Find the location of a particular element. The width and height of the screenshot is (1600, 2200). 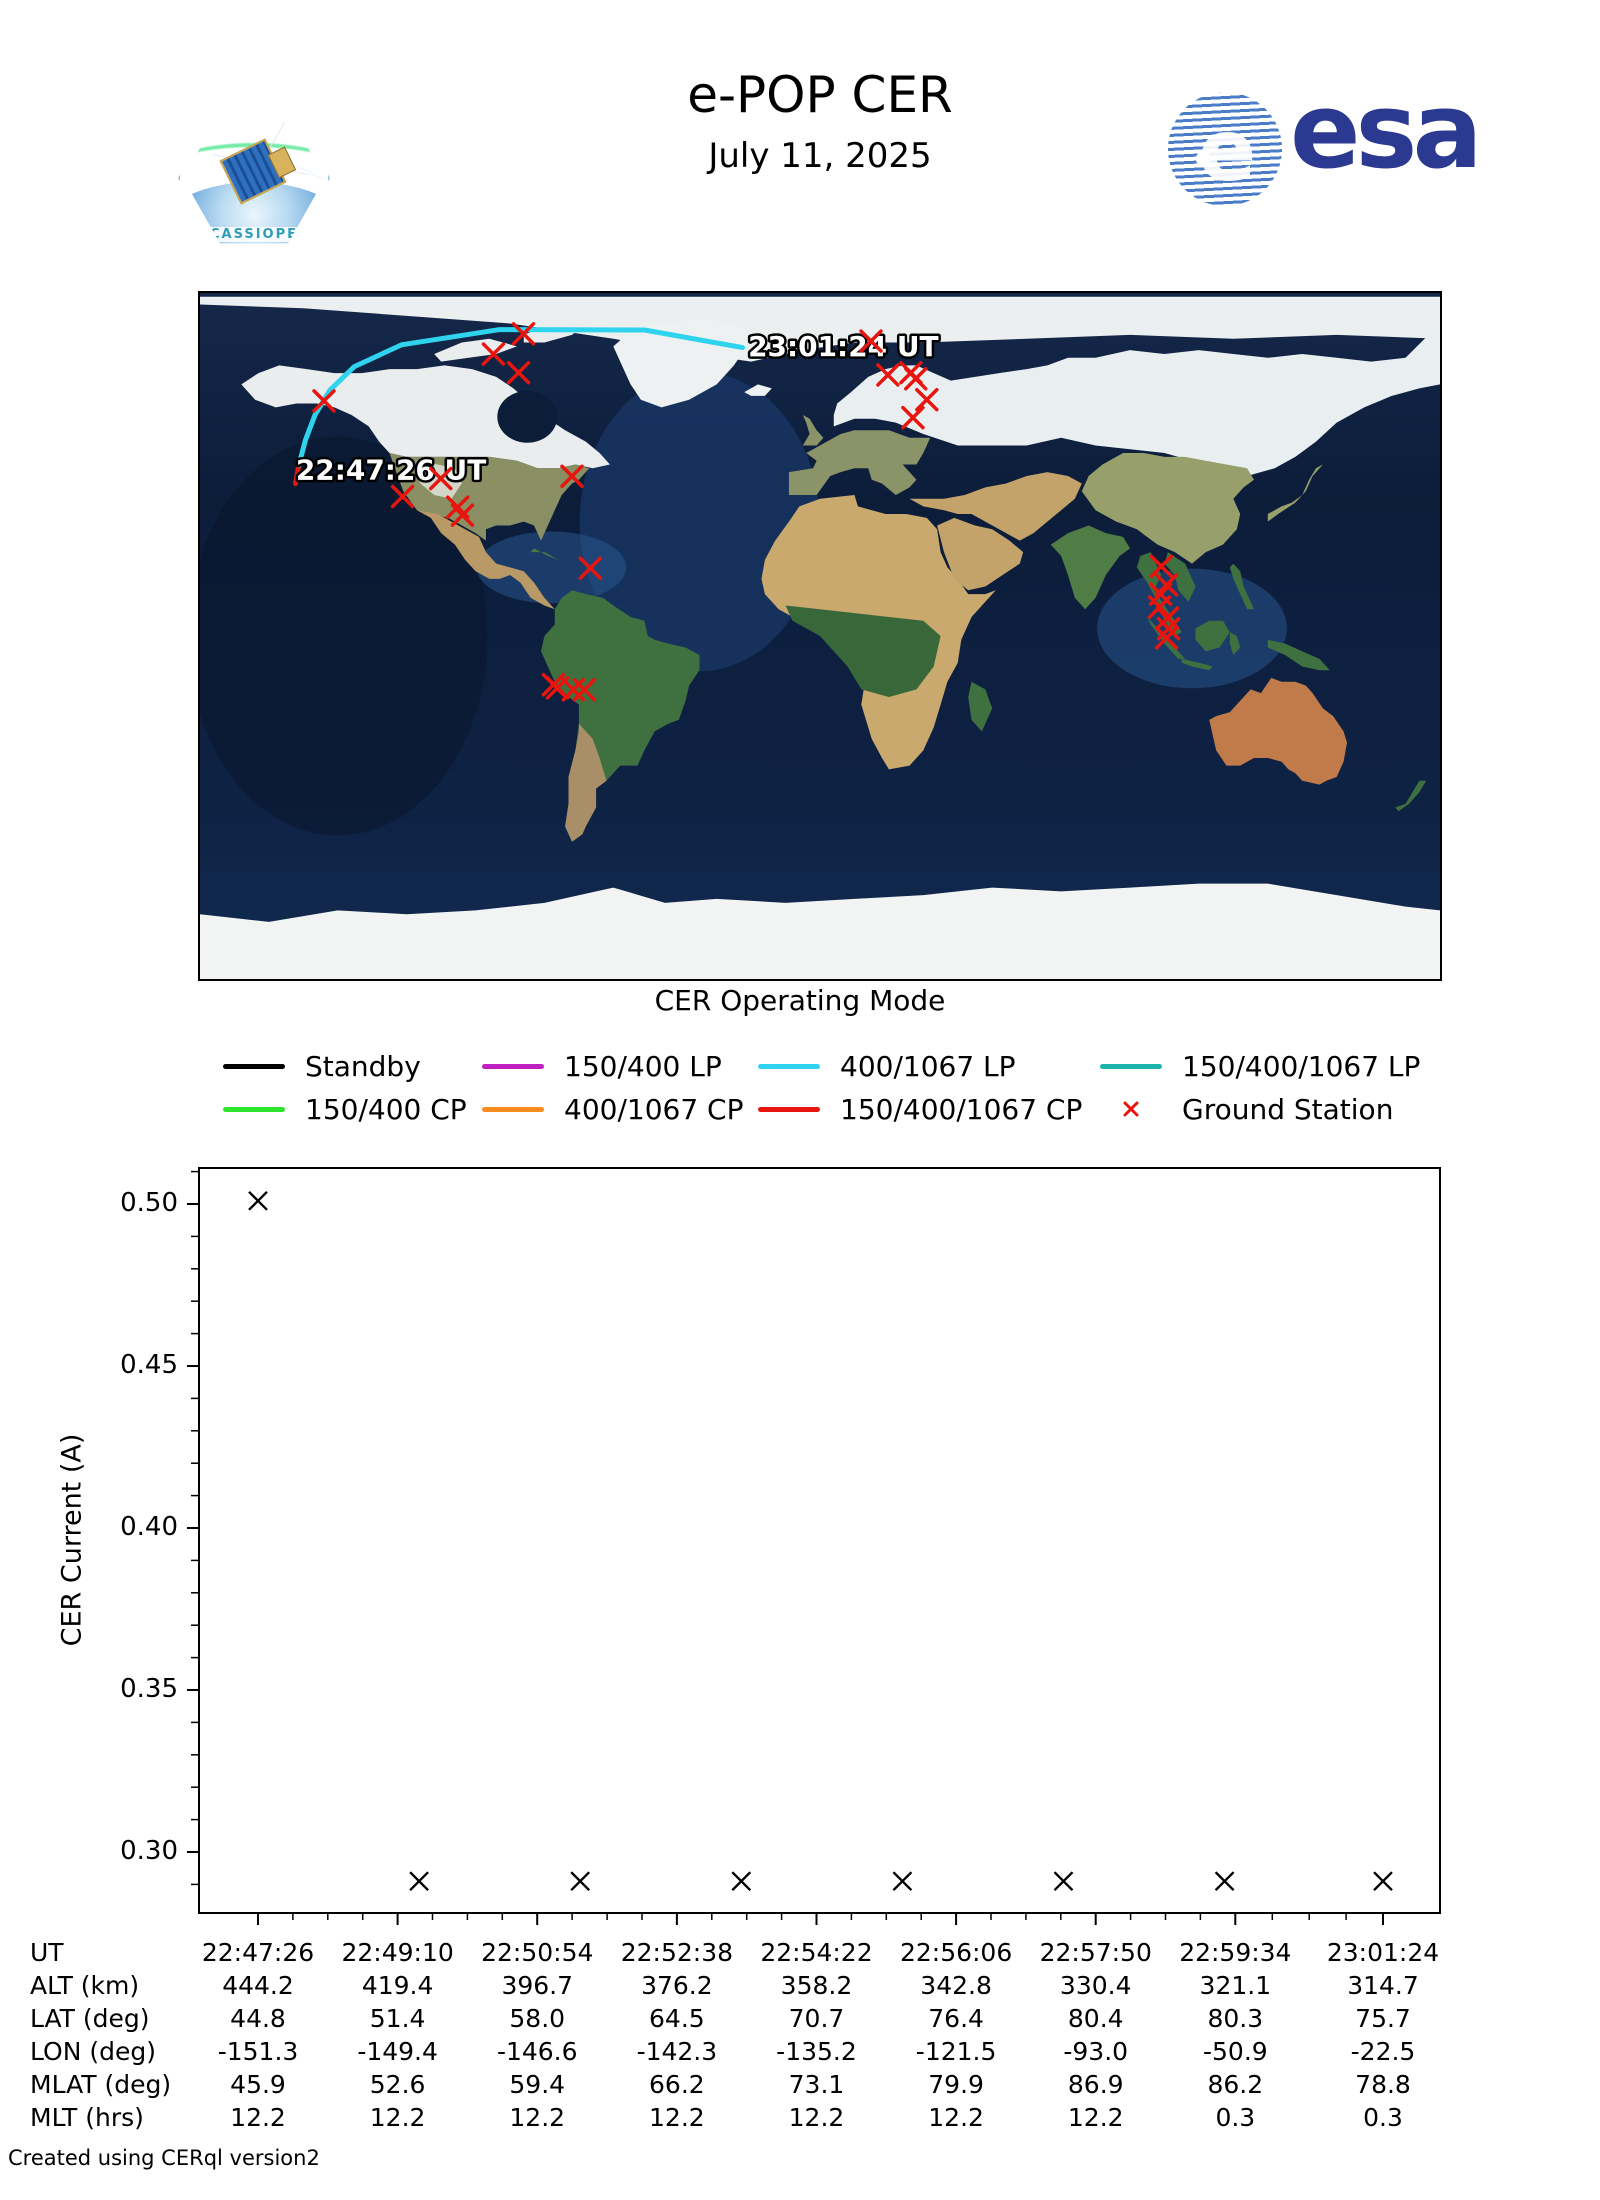

table-cell: 22:57:50 is located at coordinates (1095, 1952).